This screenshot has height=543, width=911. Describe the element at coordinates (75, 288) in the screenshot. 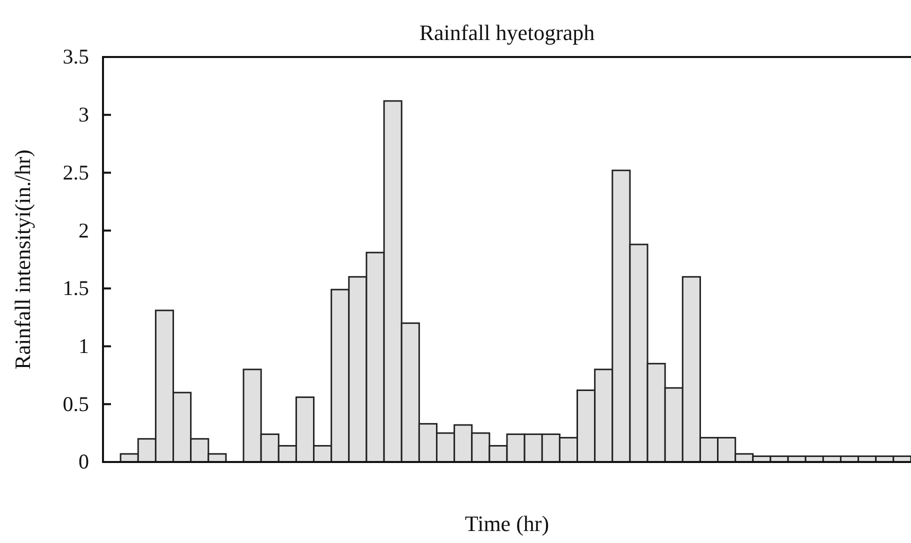

I see `y-tick-label: 1.5` at that location.